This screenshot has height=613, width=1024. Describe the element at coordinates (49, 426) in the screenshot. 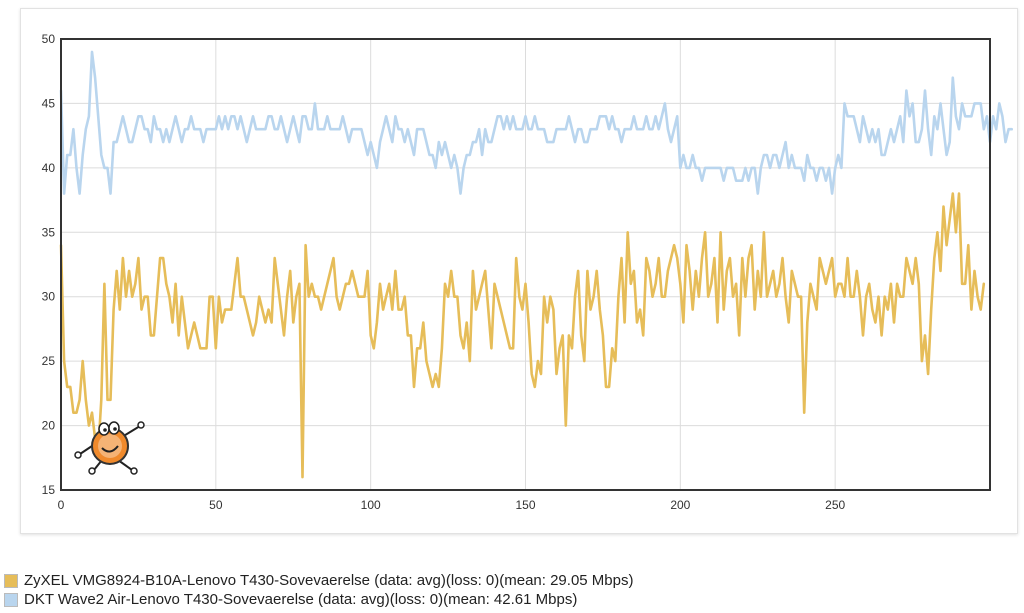

I see `y-tick-label: 20` at that location.